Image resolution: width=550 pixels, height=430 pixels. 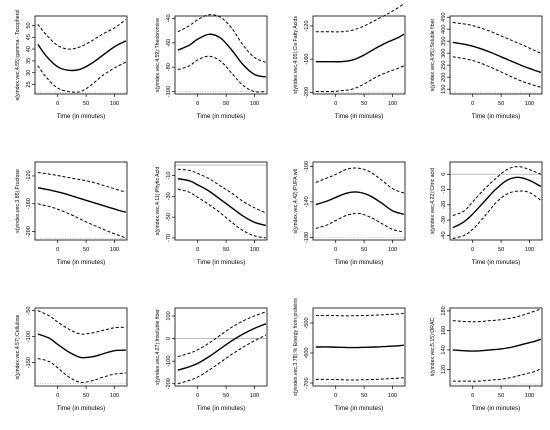 I want to click on y-tick-label: -180, so click(x=307, y=237).